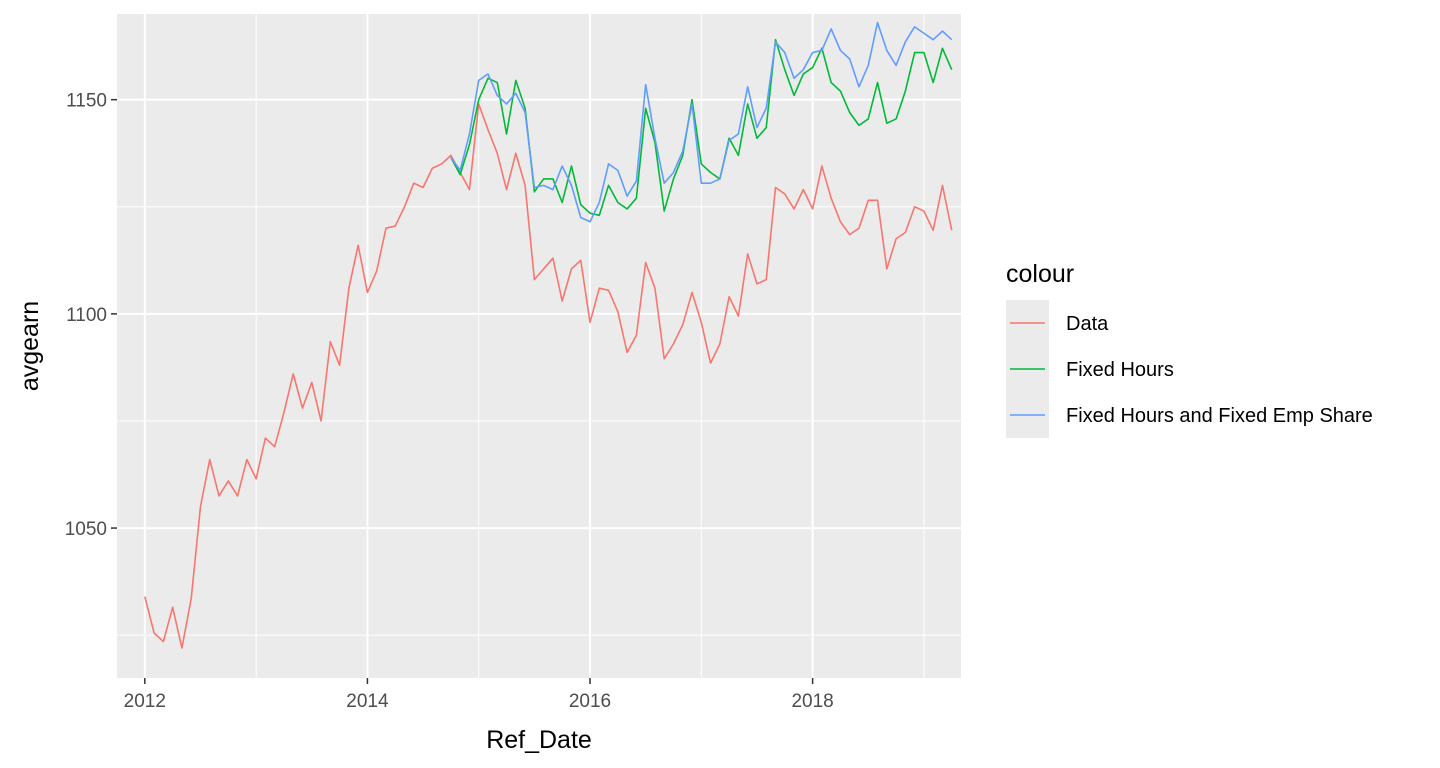  Describe the element at coordinates (86, 529) in the screenshot. I see `y-tick-label: 1050` at that location.